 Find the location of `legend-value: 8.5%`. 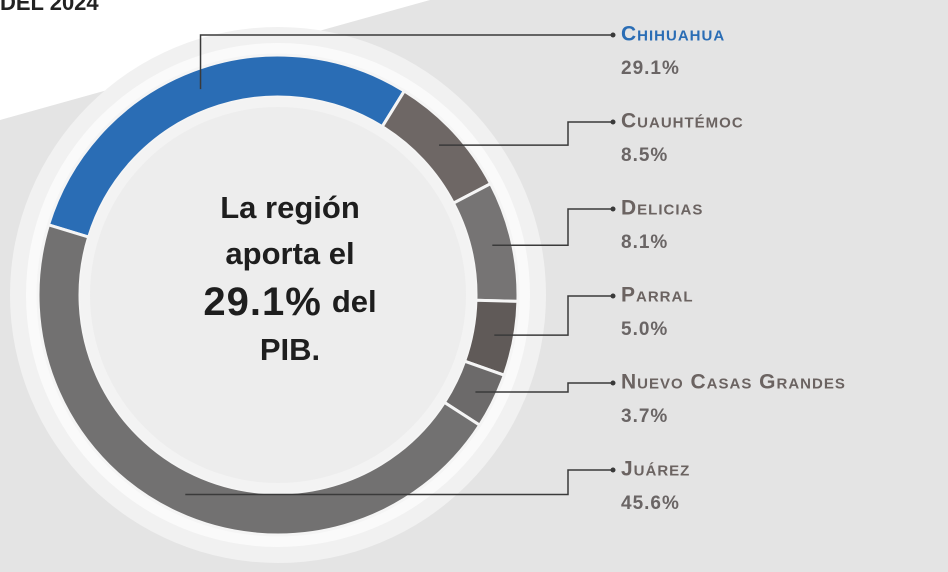

legend-value: 8.5% is located at coordinates (644, 155).